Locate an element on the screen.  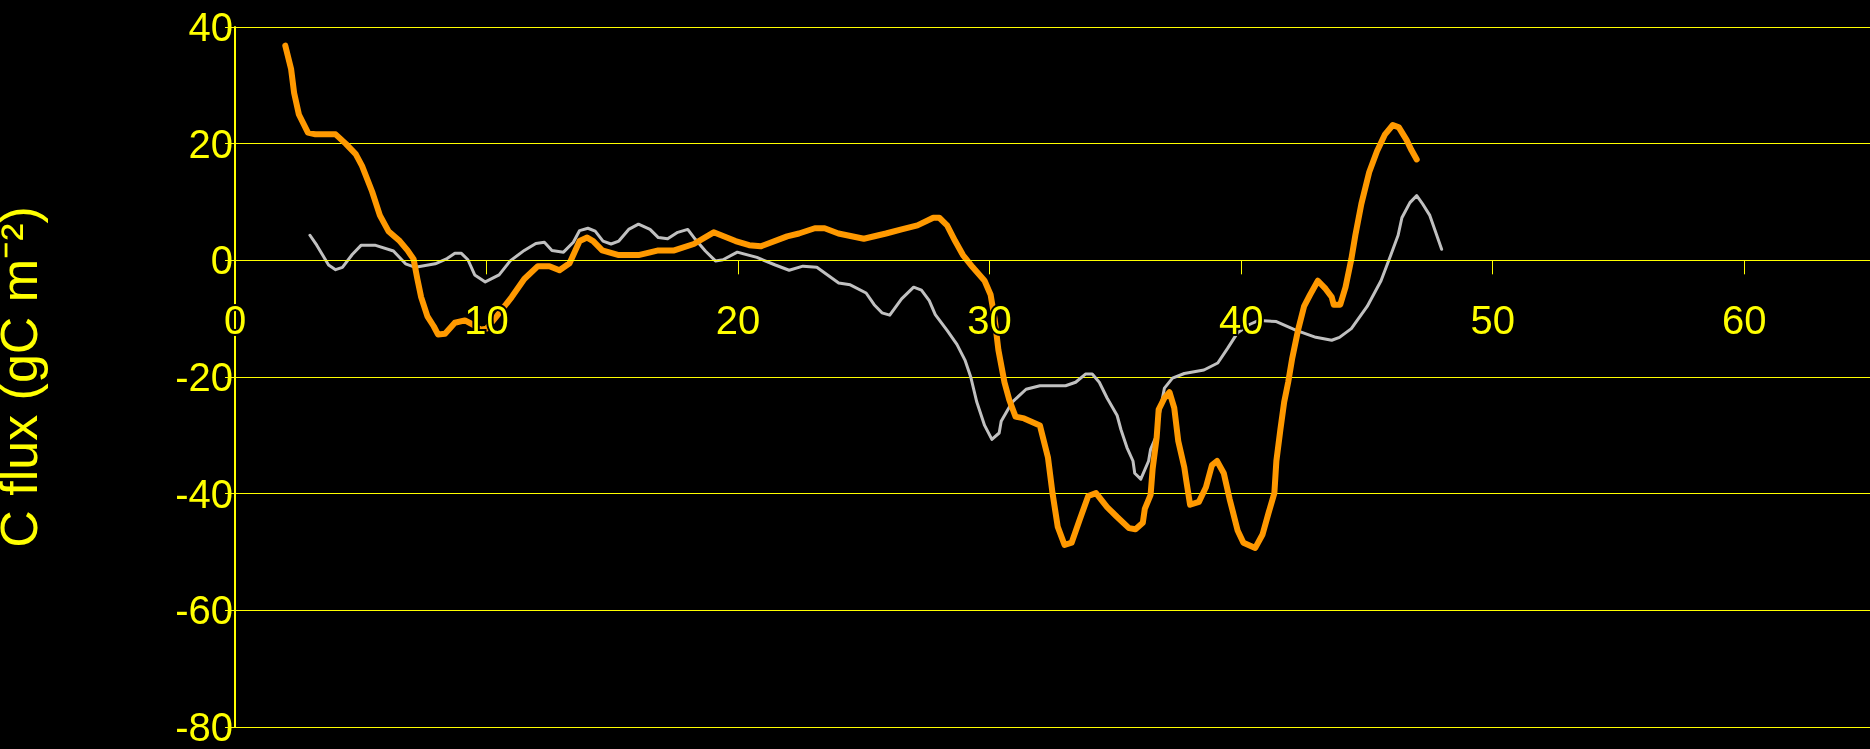
y-tick-label: 40 is located at coordinates (210, 27).